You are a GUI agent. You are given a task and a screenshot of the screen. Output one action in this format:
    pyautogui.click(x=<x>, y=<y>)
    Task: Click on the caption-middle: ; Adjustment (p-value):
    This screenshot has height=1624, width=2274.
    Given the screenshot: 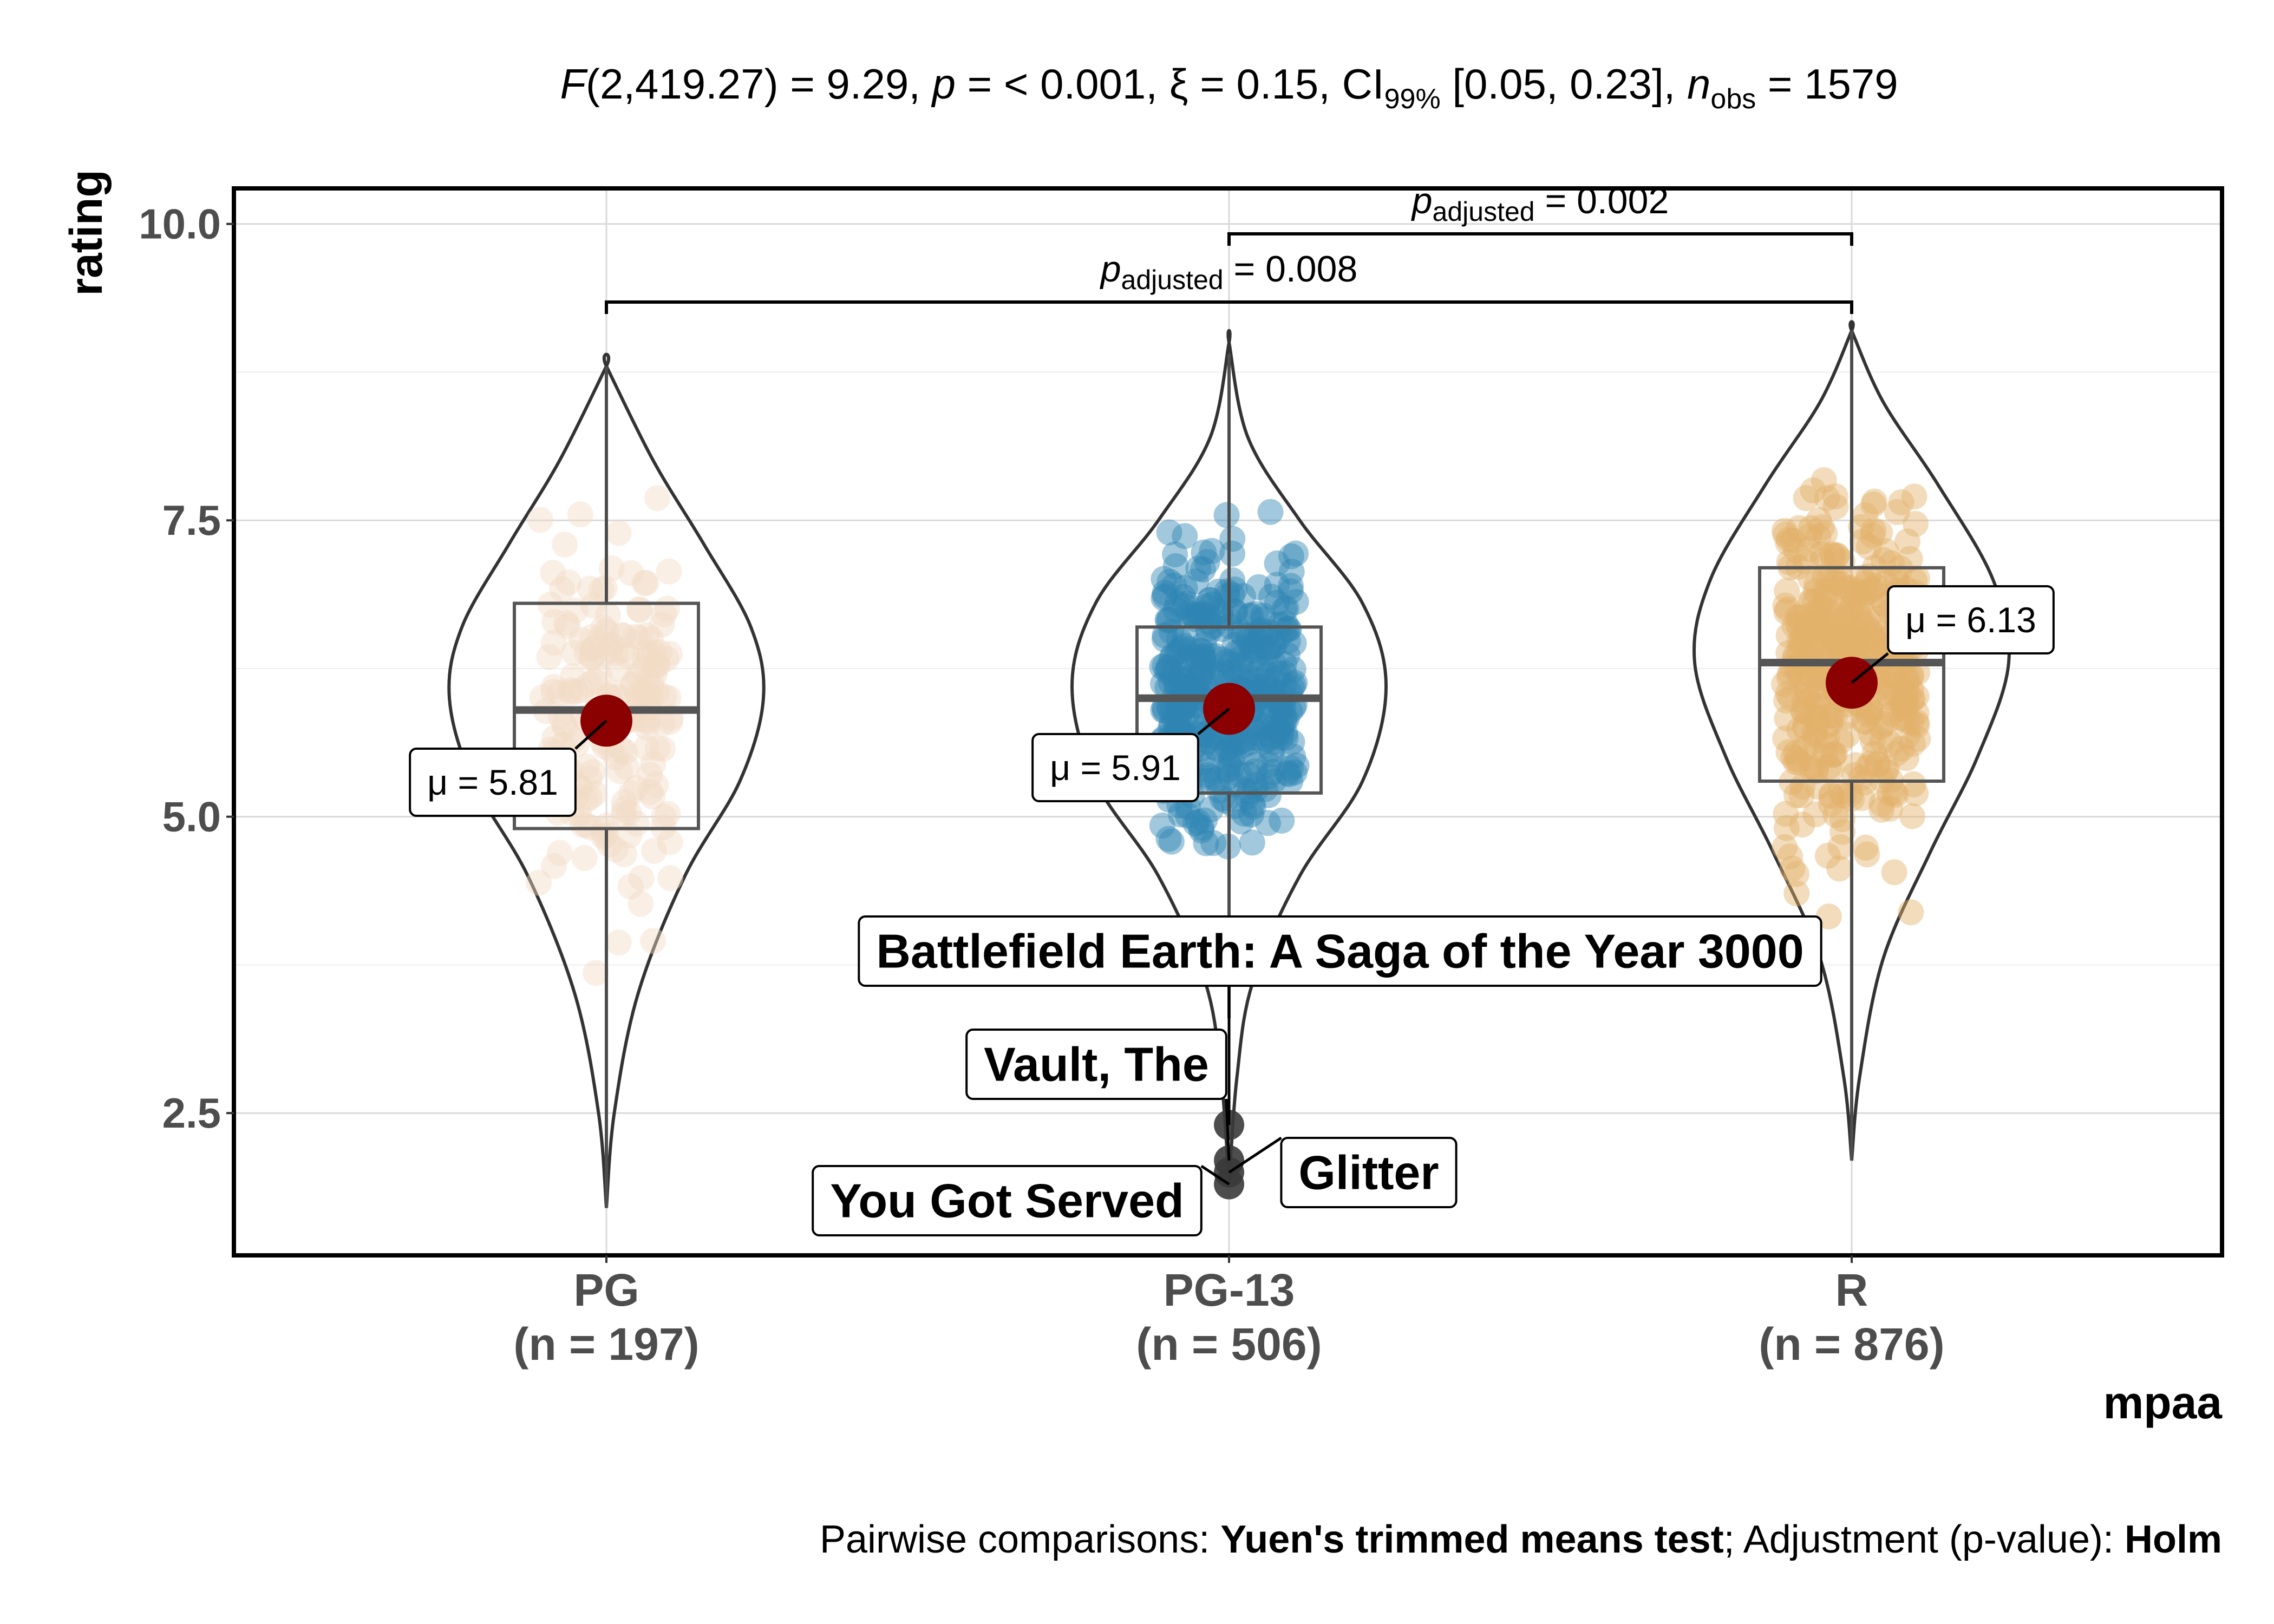 What is the action you would take?
    pyautogui.click(x=1925, y=1540)
    